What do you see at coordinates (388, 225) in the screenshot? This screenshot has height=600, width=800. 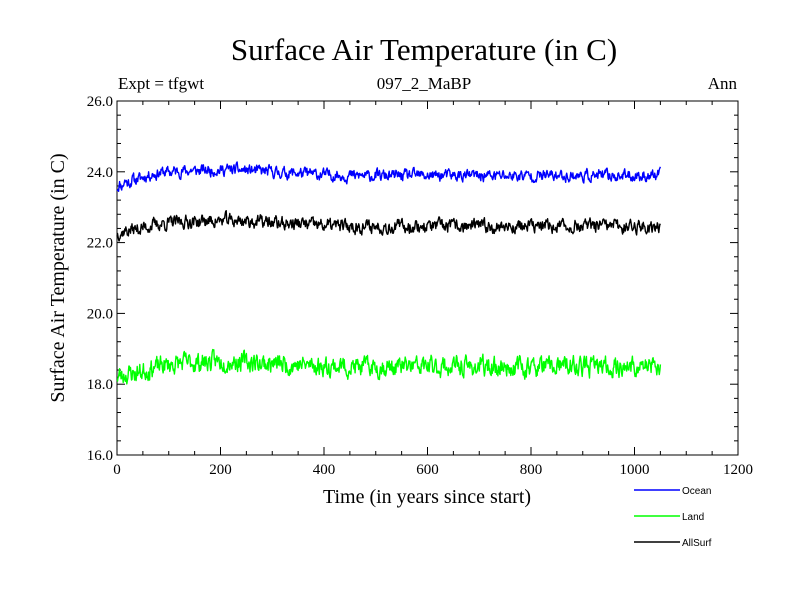 I see `series-line-allsurf` at bounding box center [388, 225].